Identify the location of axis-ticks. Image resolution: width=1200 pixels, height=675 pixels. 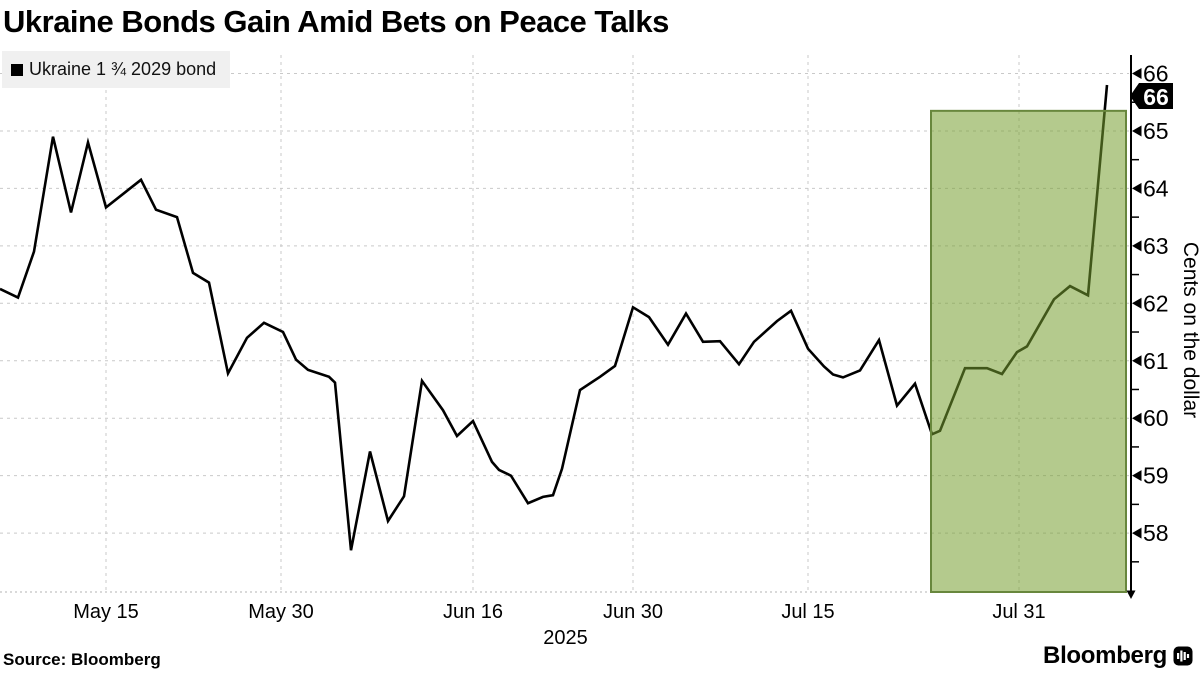
(1136, 315).